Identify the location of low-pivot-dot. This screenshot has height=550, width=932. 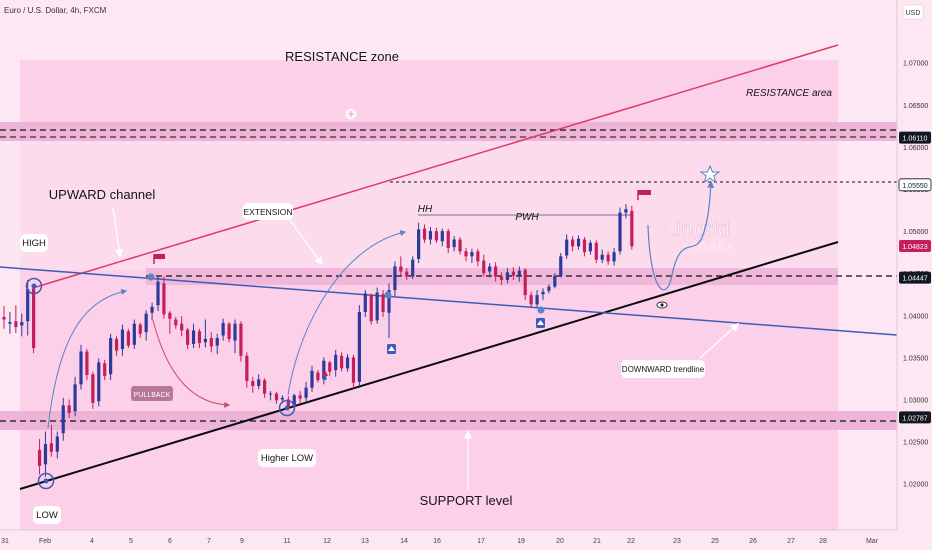
(46, 481).